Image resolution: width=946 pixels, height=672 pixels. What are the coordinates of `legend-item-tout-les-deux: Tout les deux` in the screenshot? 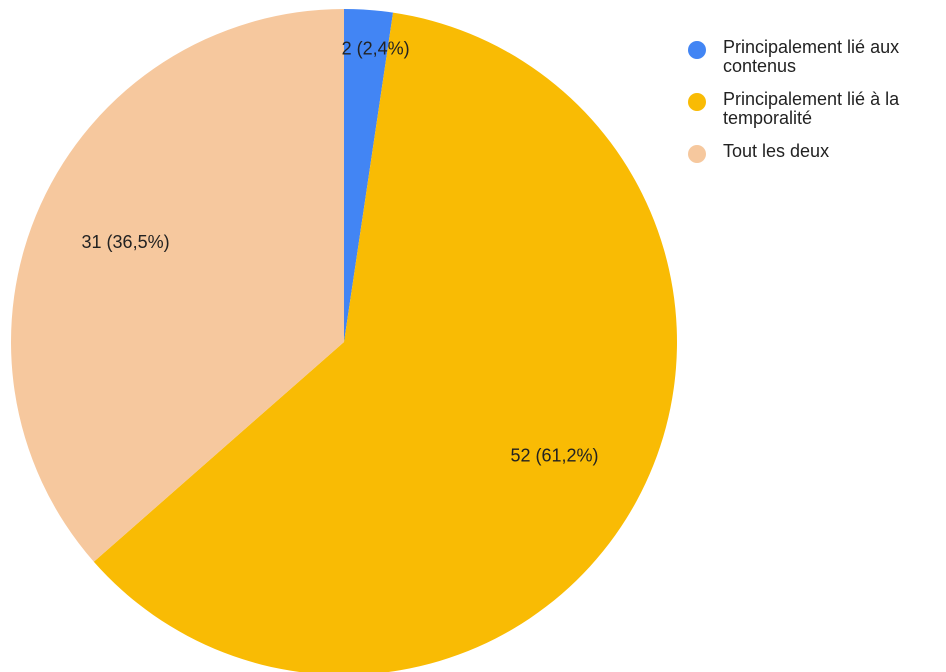 It's located at (817, 152).